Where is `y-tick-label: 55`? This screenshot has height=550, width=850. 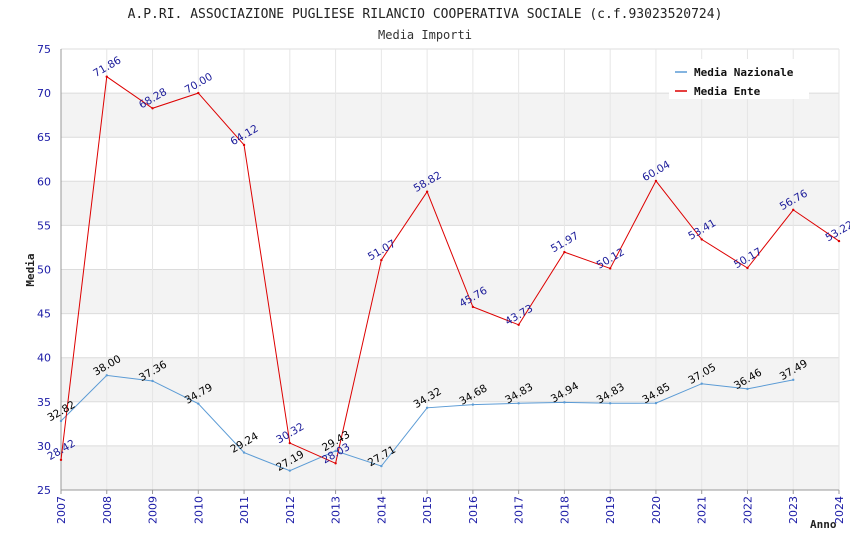 y-tick-label: 55 is located at coordinates (44, 225).